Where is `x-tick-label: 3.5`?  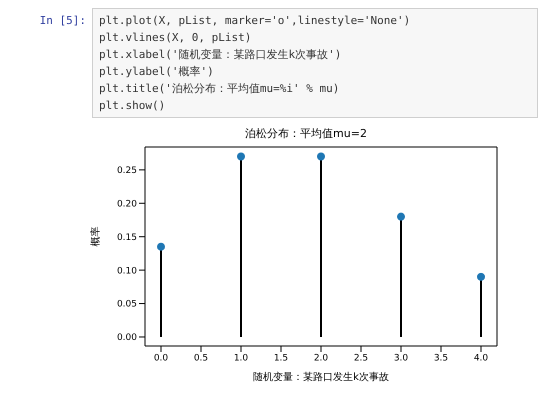 x-tick-label: 3.5 is located at coordinates (441, 358).